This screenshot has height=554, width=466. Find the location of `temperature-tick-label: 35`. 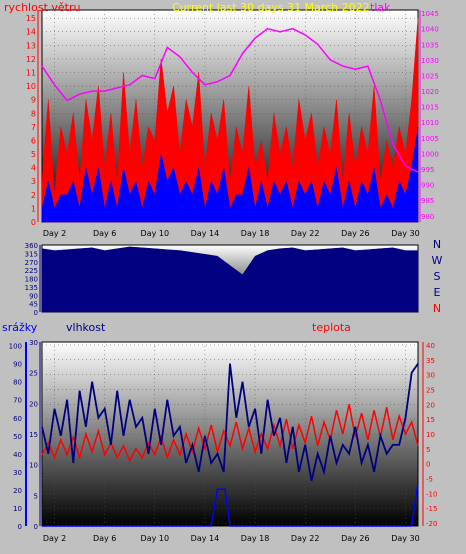

temperature-tick-label: 35 is located at coordinates (430, 361).